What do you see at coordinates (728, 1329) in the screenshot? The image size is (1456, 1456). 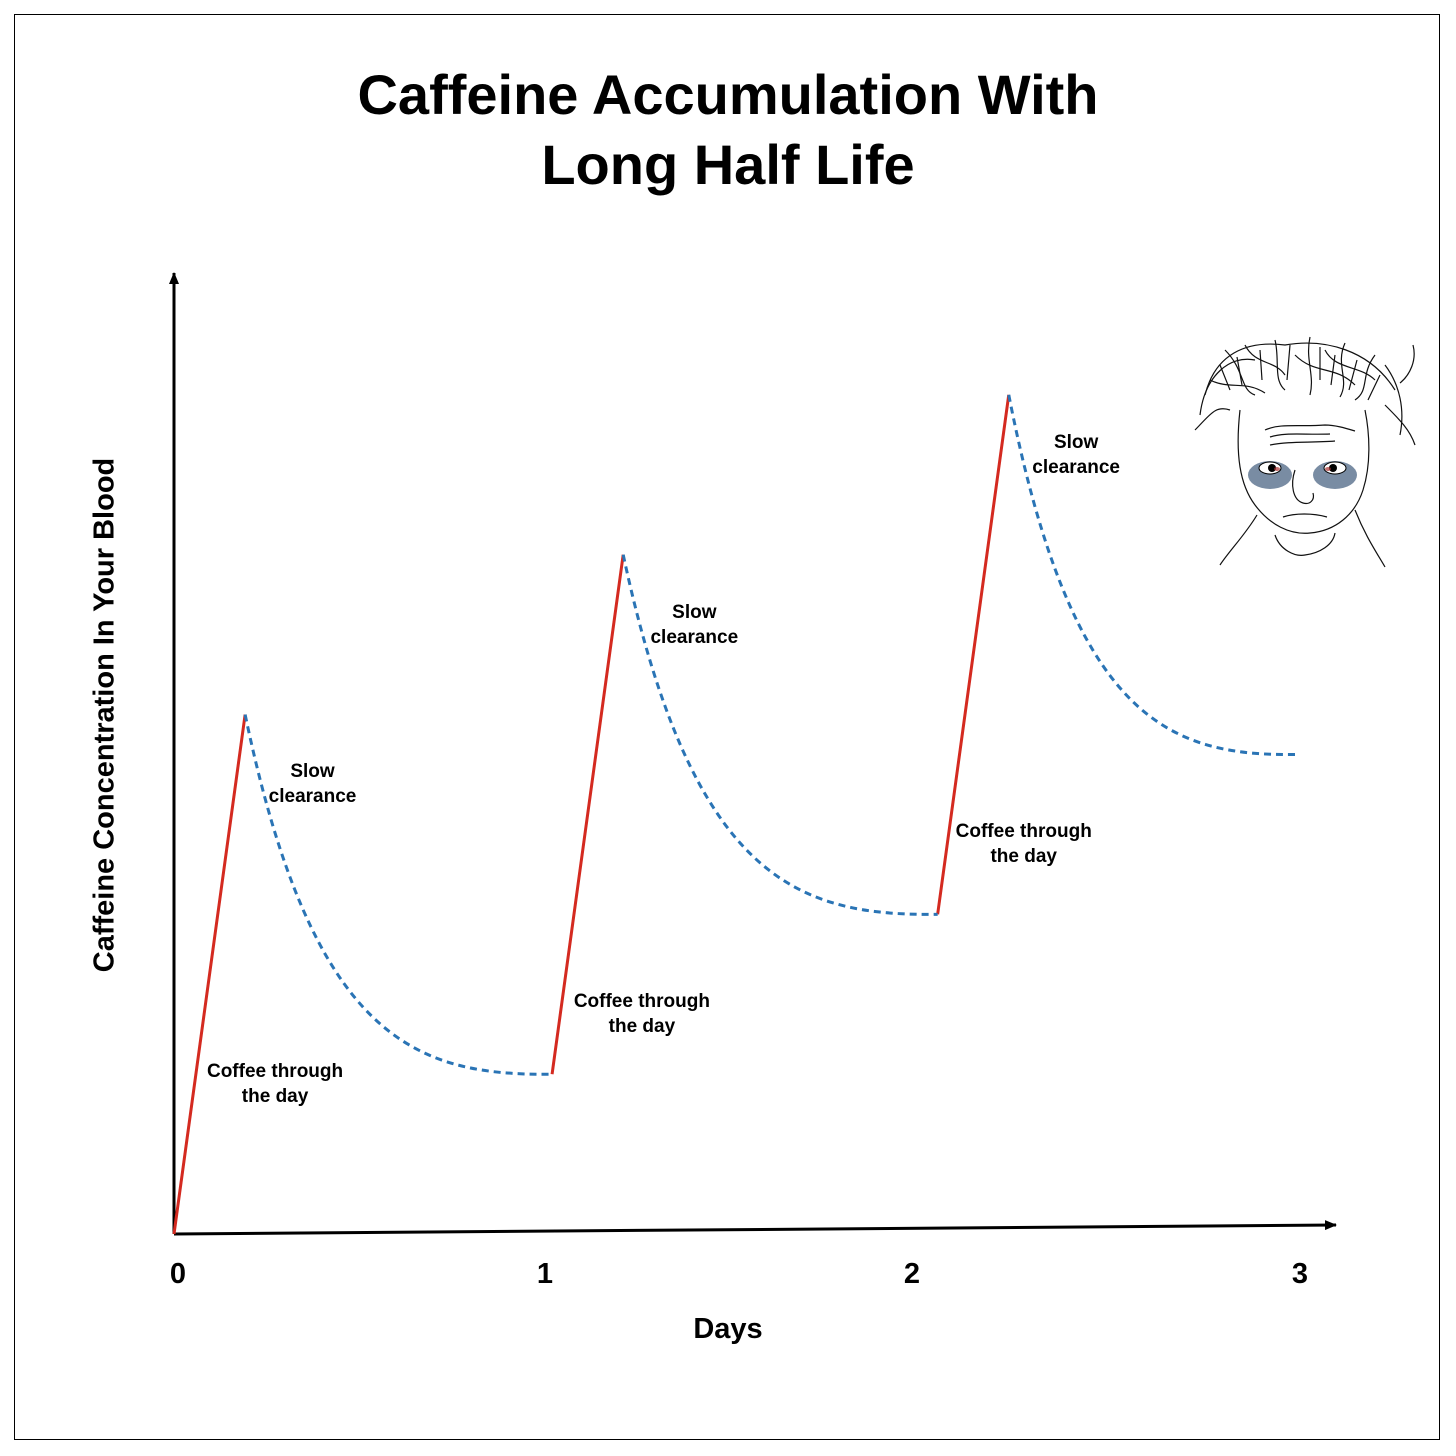 I see `x-axis-label: Days` at bounding box center [728, 1329].